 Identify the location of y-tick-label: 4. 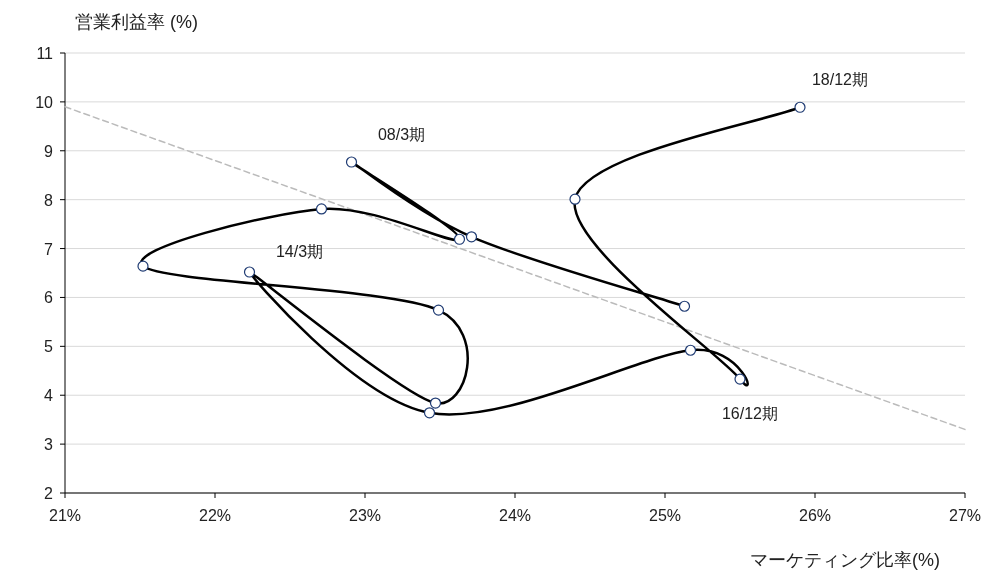
(49, 396).